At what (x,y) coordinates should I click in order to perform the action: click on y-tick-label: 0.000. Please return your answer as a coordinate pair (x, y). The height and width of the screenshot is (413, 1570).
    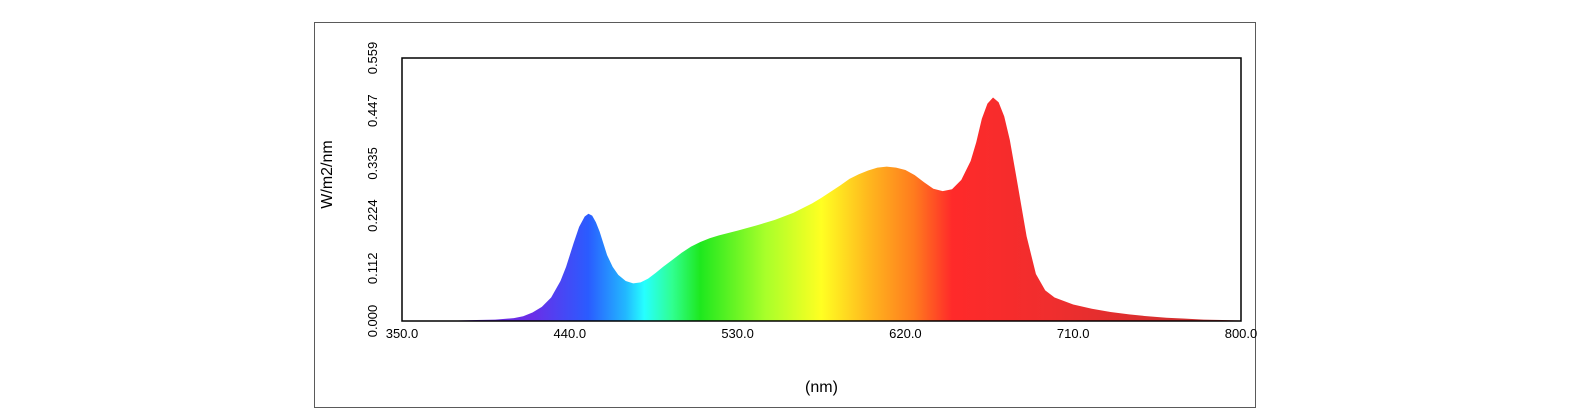
    Looking at the image, I should click on (372, 321).